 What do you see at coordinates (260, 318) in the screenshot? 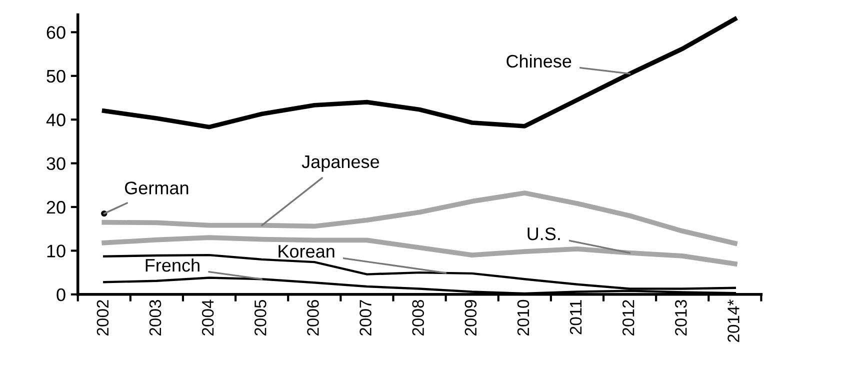
I see `x-tick-label: 2005` at bounding box center [260, 318].